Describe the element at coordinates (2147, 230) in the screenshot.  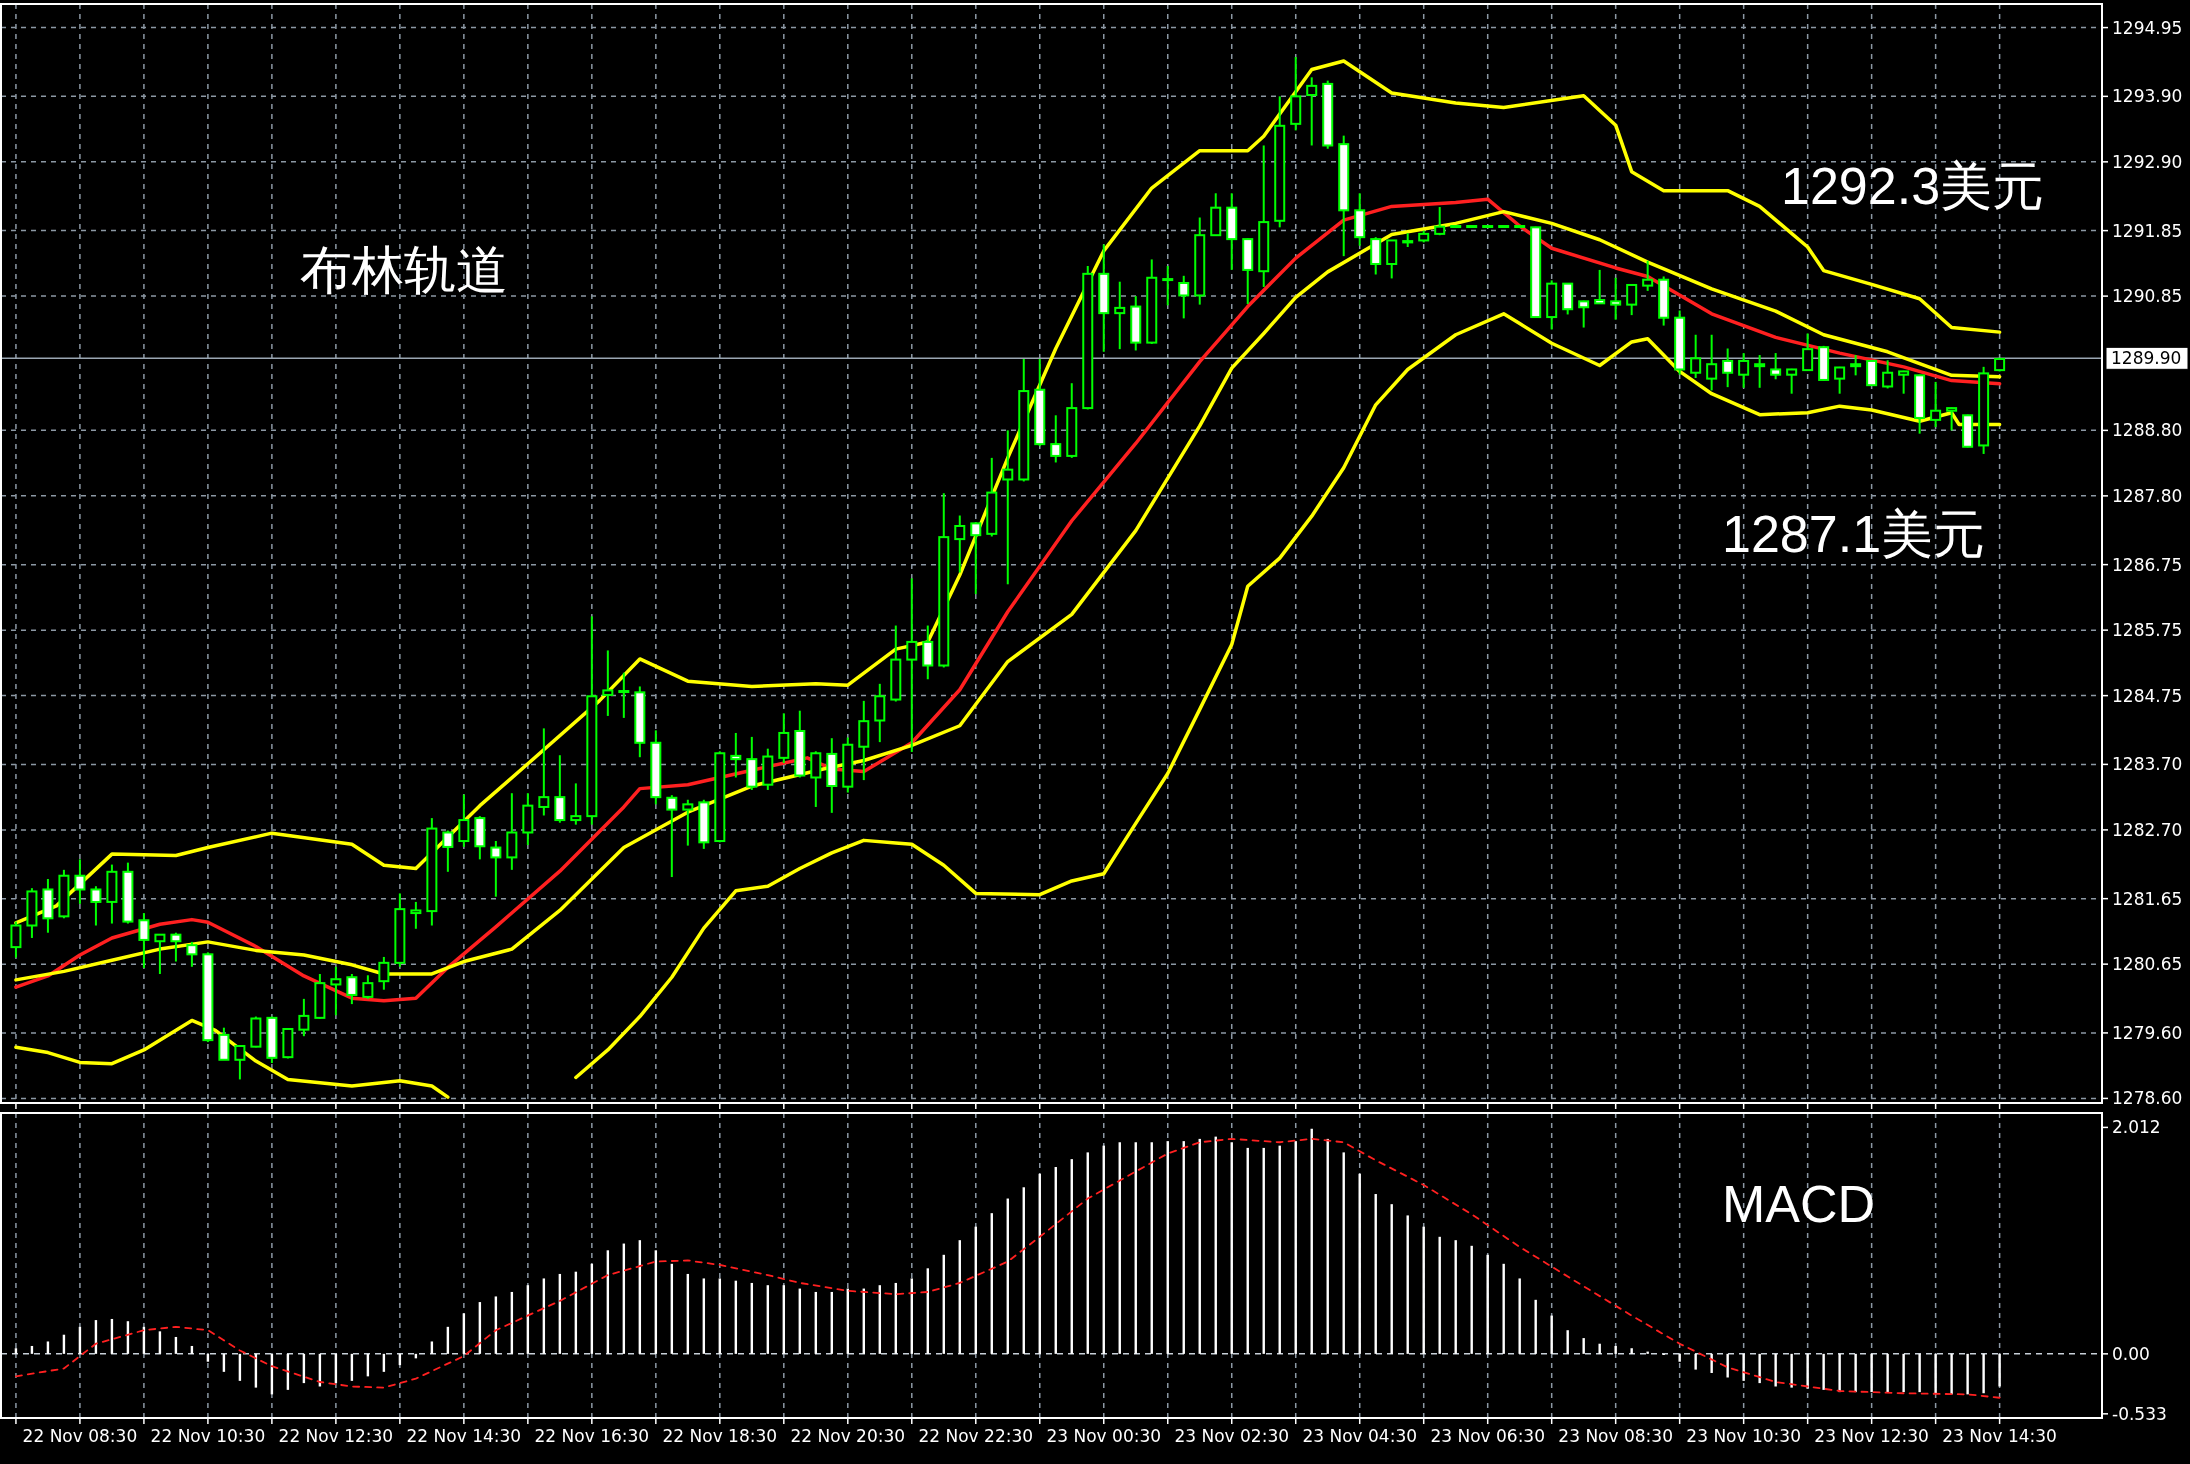
I see `y-tick-label: 1291.85` at that location.